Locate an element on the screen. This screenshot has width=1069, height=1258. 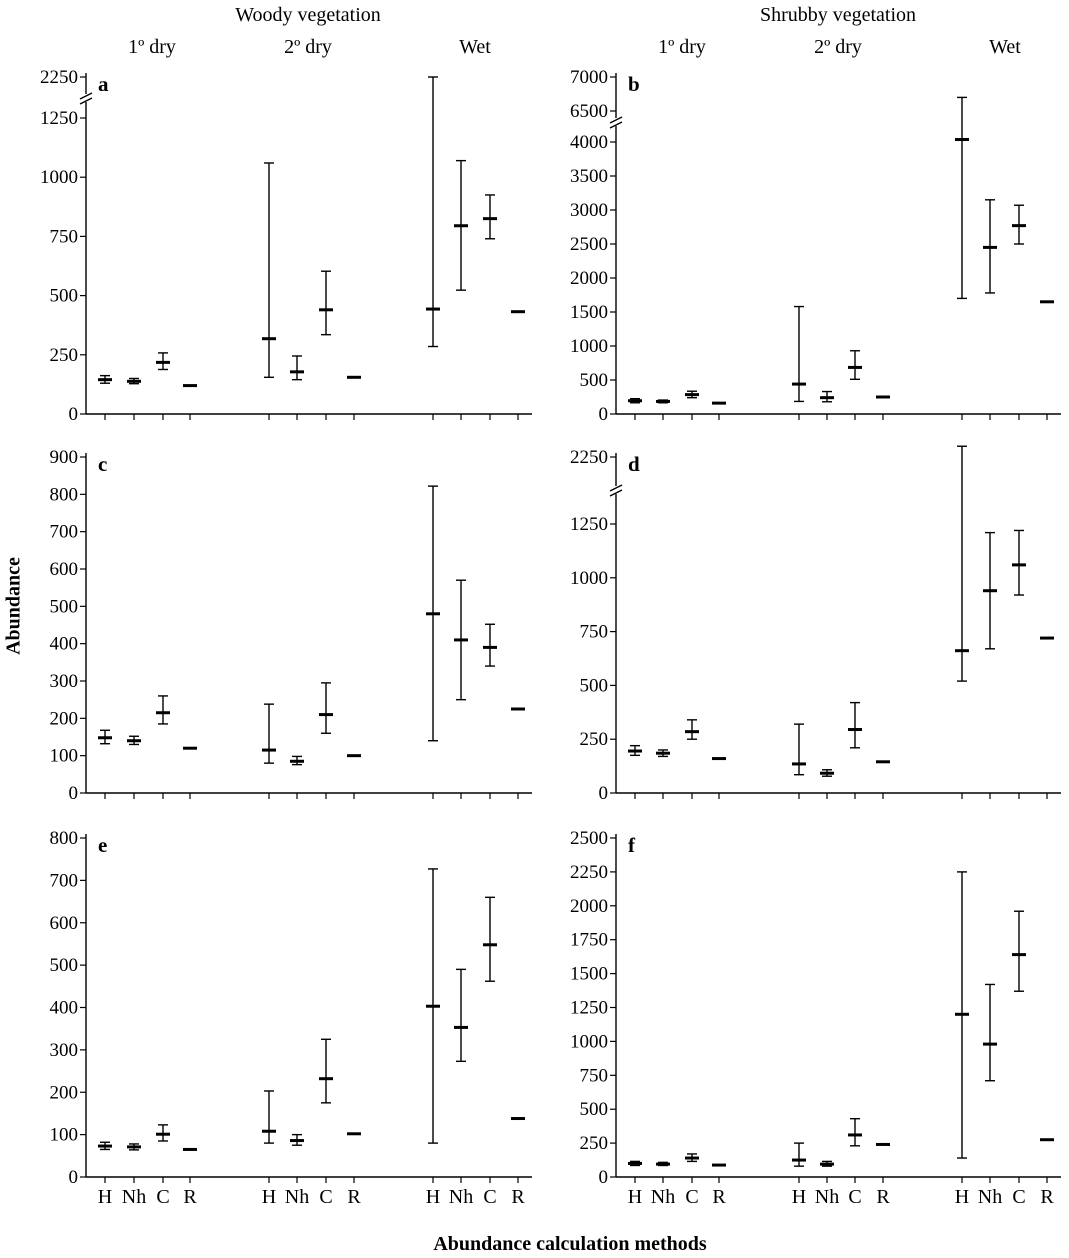
y-tick-label: 6500 is located at coordinates (589, 111).